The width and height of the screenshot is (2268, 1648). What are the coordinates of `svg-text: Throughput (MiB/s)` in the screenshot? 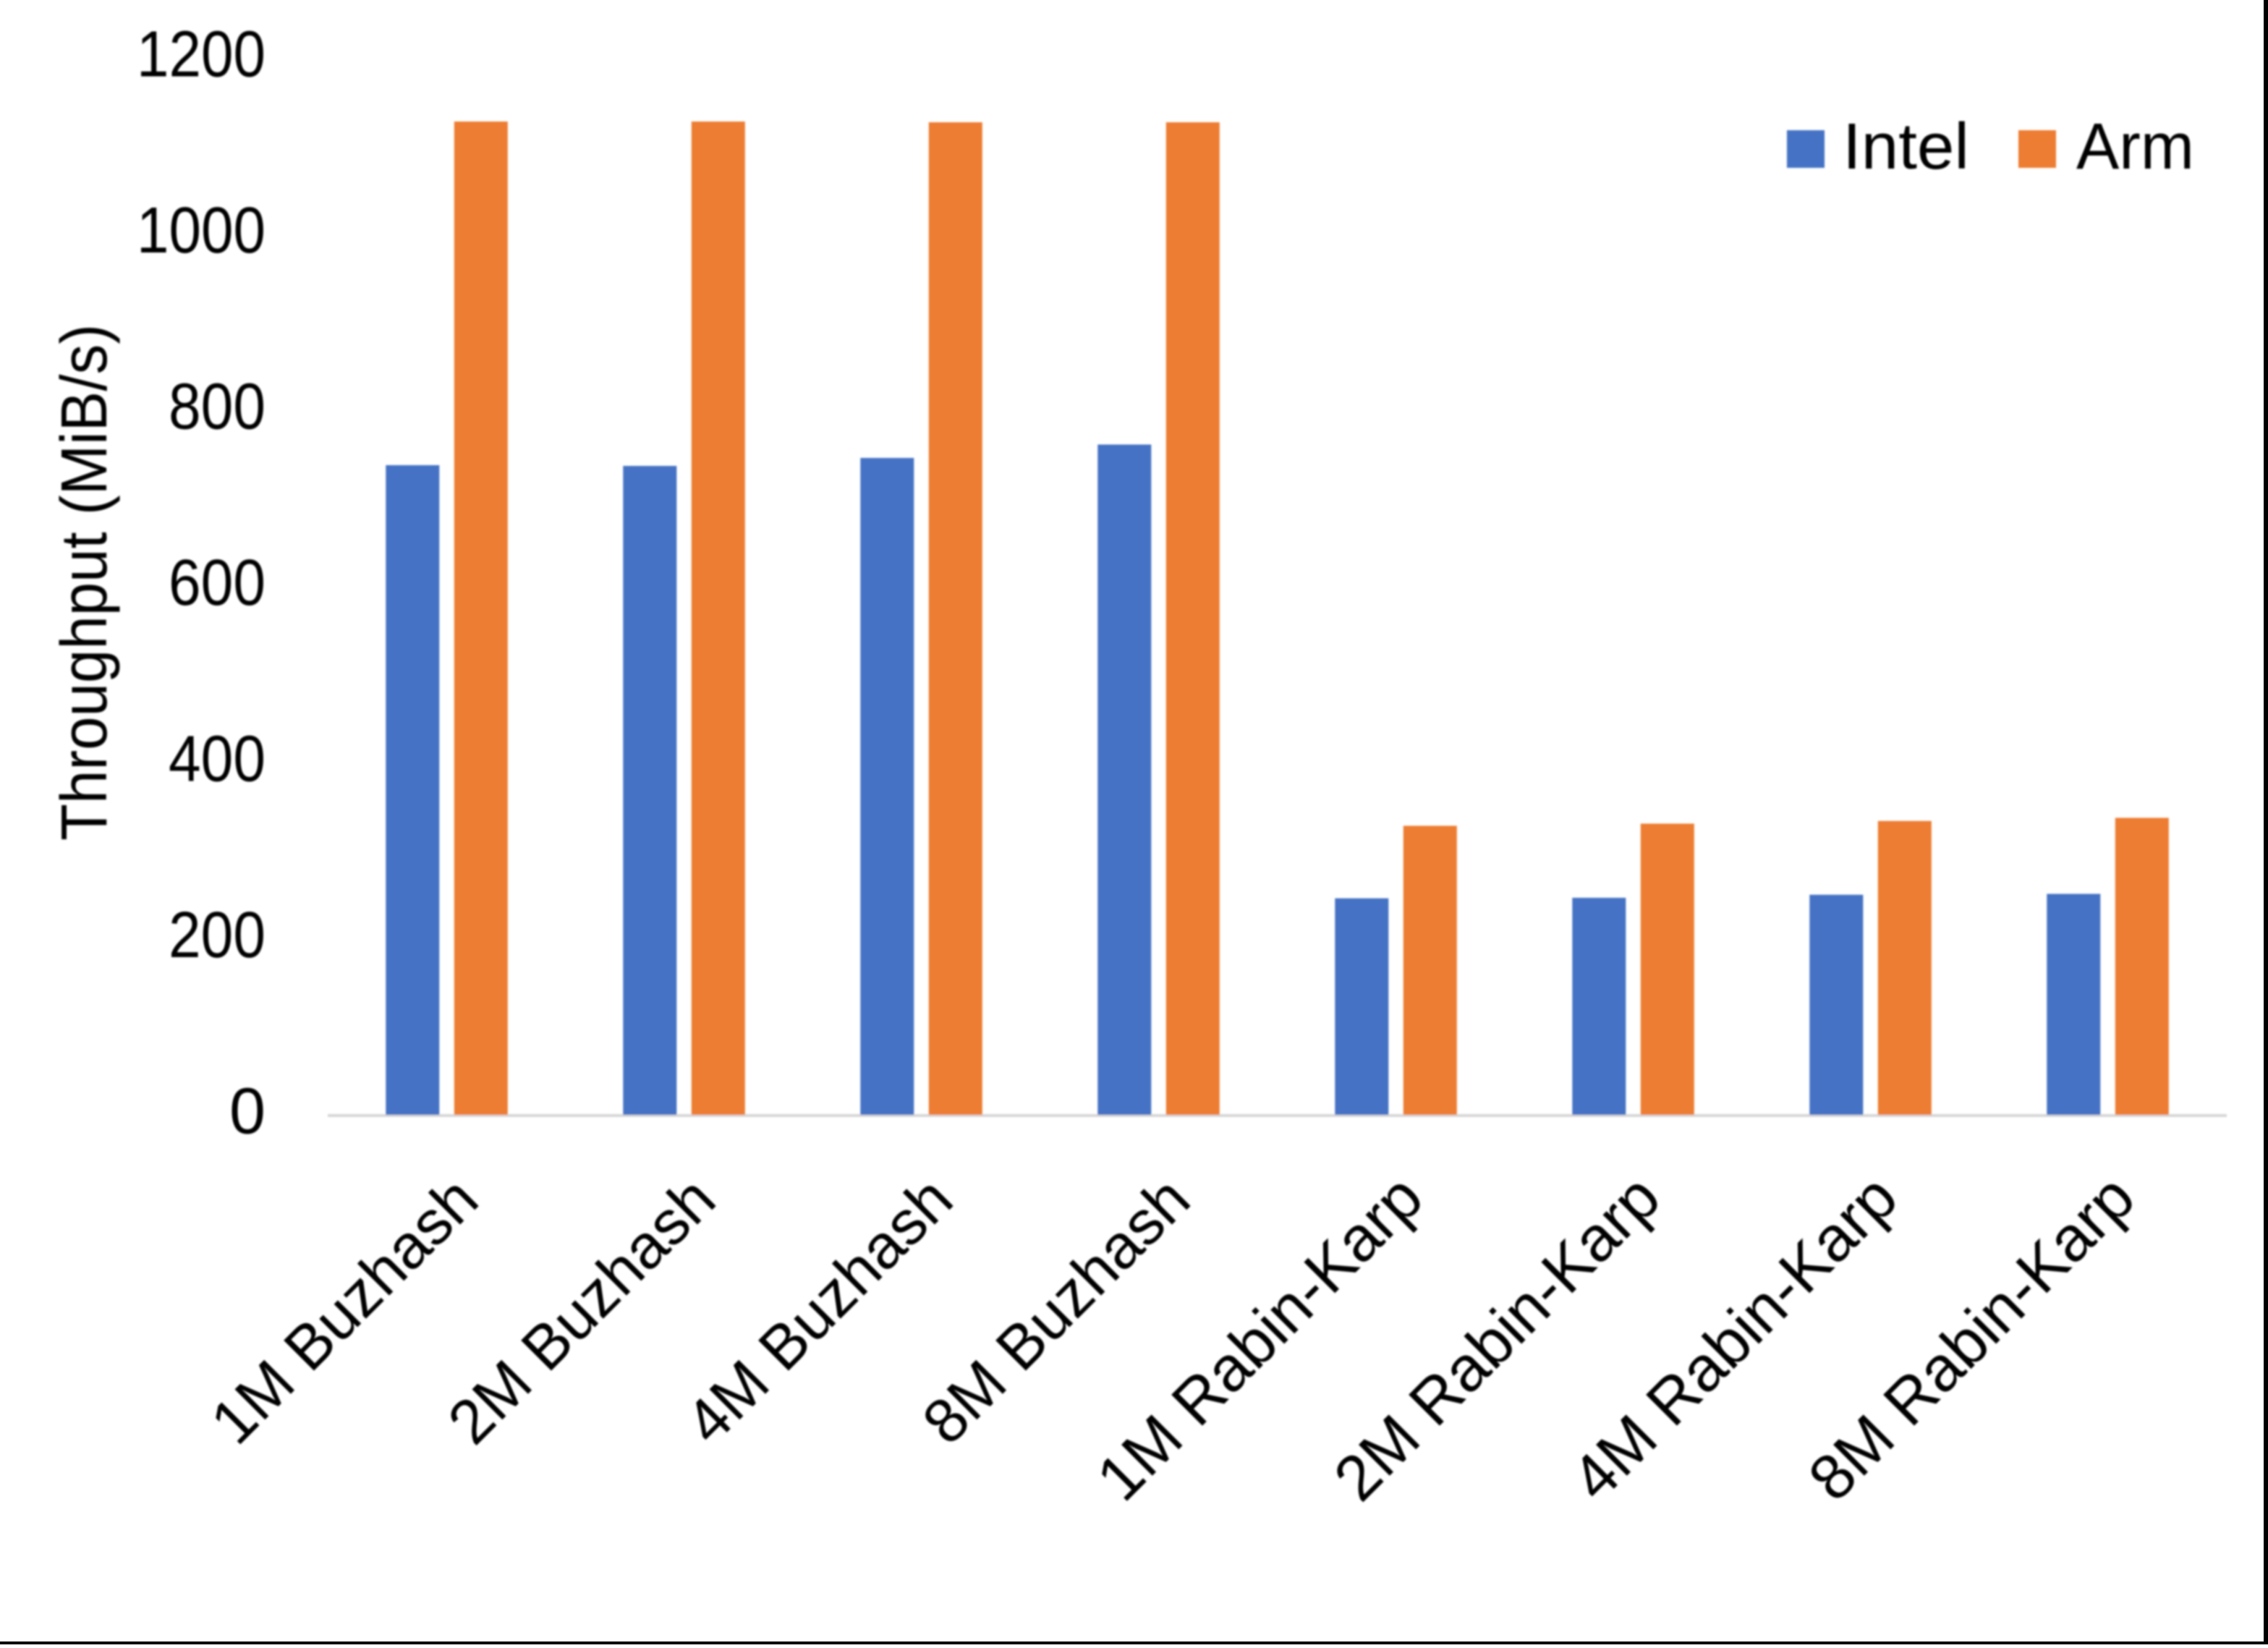 It's located at (84, 582).